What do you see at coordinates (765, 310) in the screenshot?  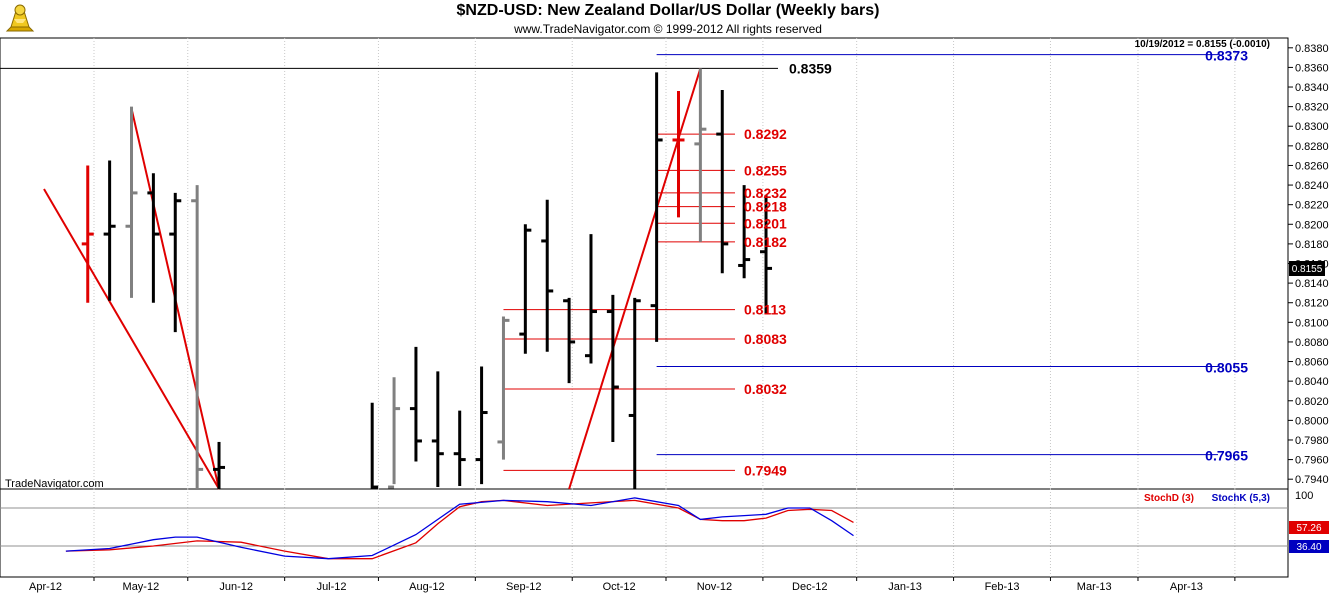 I see `level-label: 0.8113` at bounding box center [765, 310].